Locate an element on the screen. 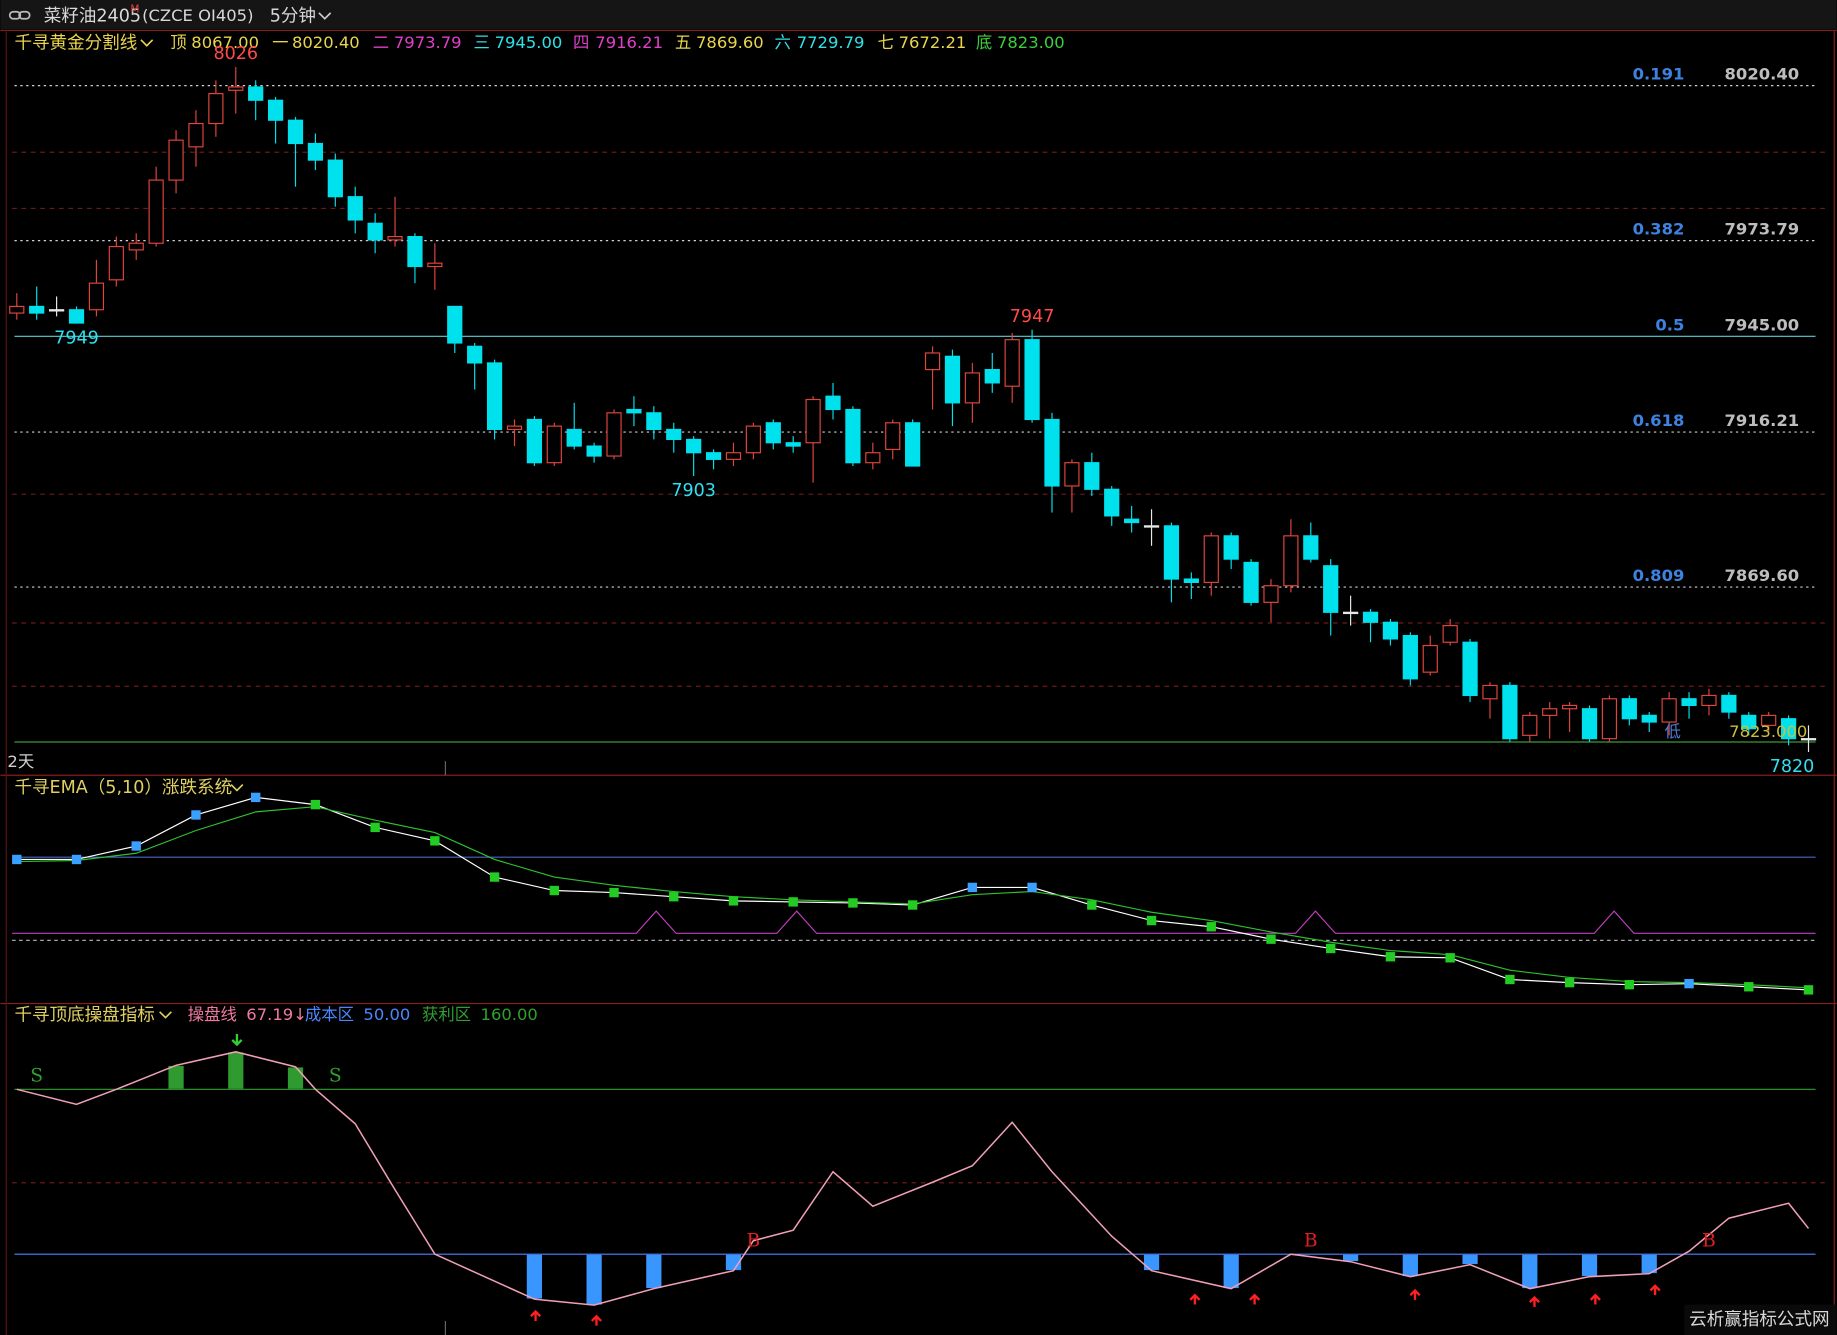 Image resolution: width=1837 pixels, height=1335 pixels. symbol-code: (CZCE OI405) is located at coordinates (197, 15).